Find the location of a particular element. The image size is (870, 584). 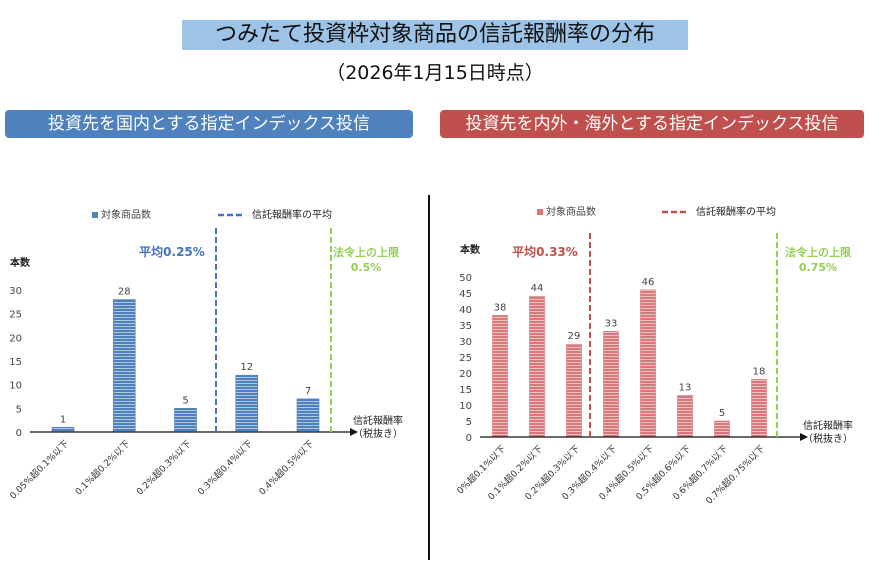

data-label: 13 is located at coordinates (685, 387).